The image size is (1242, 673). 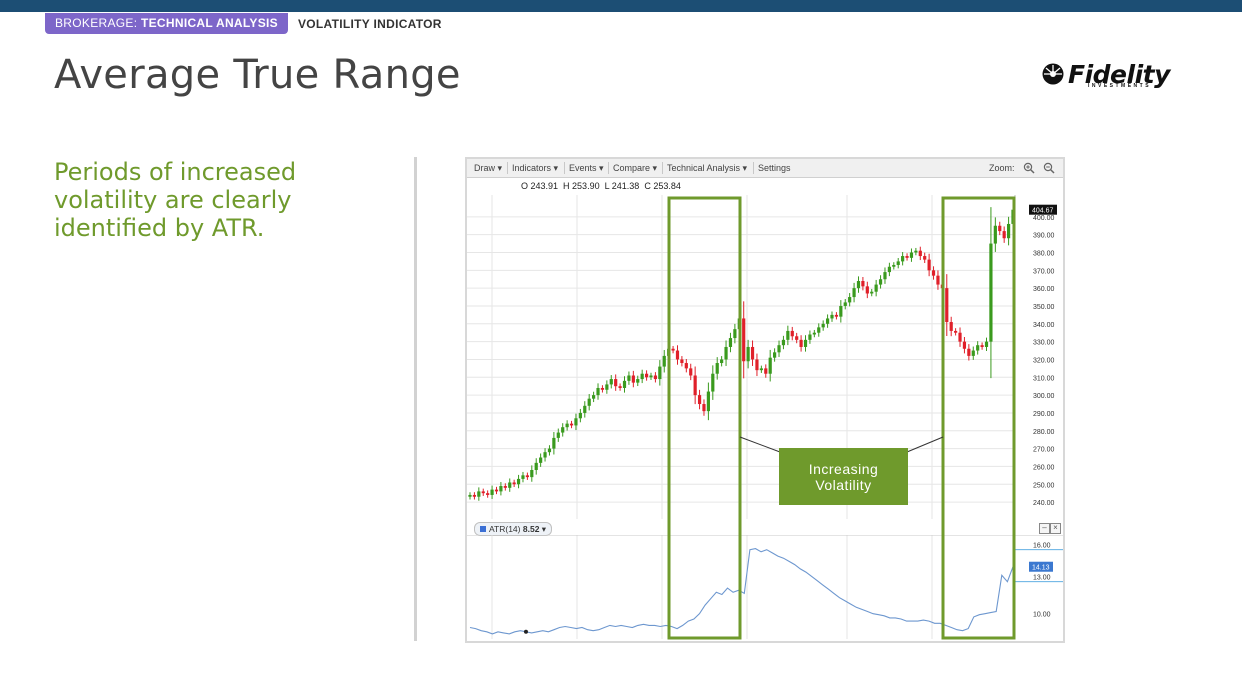 What do you see at coordinates (544, 529) in the screenshot?
I see `atr-tag-dropdown-icon: ▾` at bounding box center [544, 529].